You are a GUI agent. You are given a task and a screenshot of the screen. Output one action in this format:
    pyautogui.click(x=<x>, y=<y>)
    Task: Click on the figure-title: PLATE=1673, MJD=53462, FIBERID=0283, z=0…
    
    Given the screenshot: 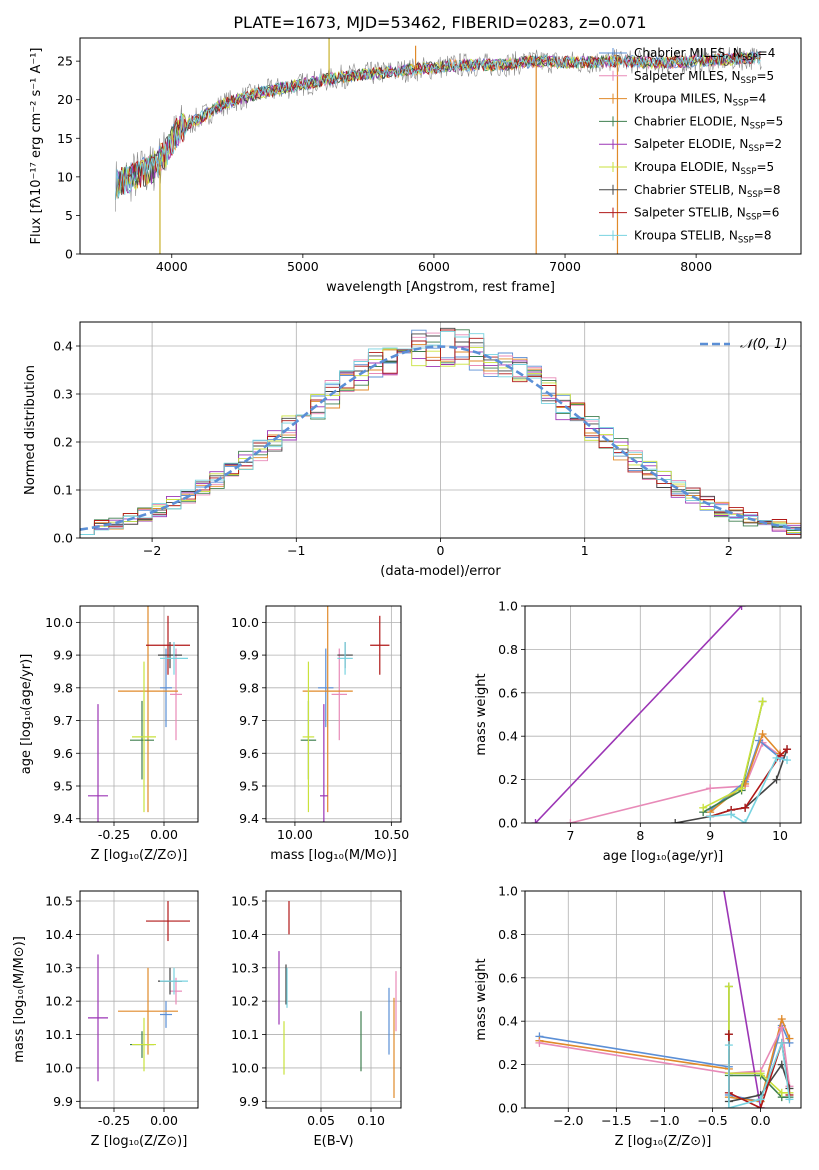 What is the action you would take?
    pyautogui.click(x=439, y=22)
    